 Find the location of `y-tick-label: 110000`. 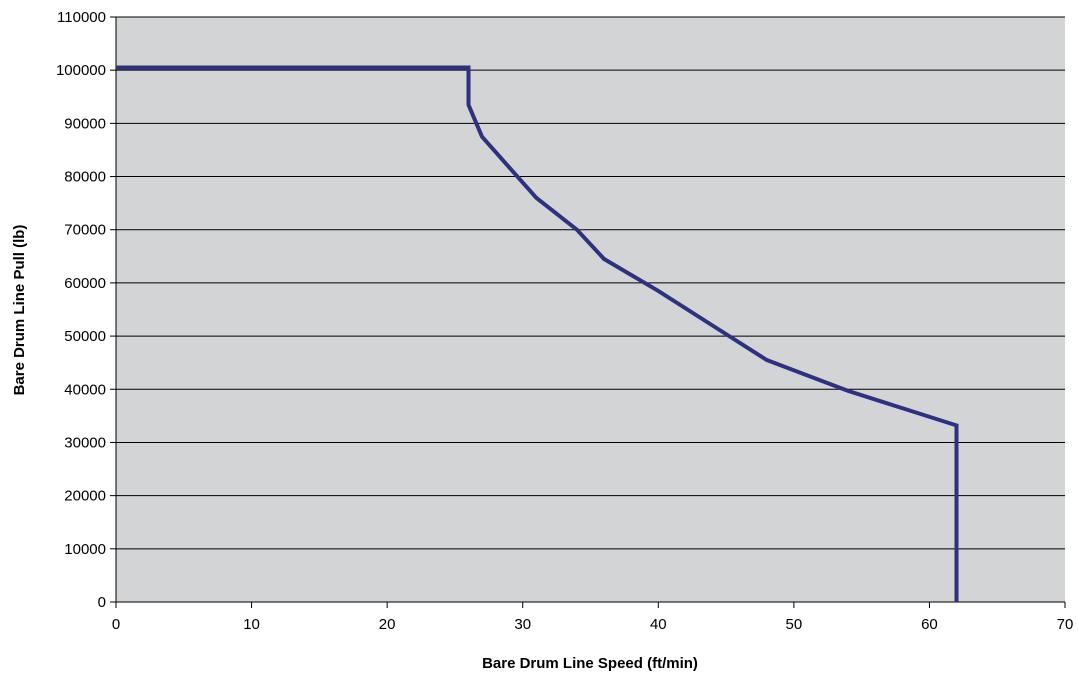

y-tick-label: 110000 is located at coordinates (81, 17).